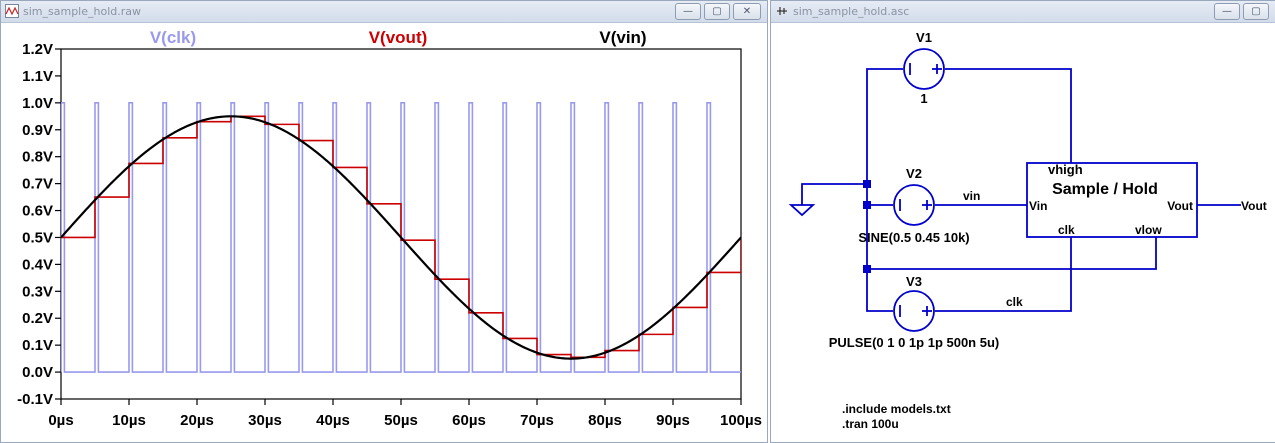 This screenshot has height=443, width=1275. Describe the element at coordinates (1105, 189) in the screenshot. I see `block-title: Sample / Hold` at that location.